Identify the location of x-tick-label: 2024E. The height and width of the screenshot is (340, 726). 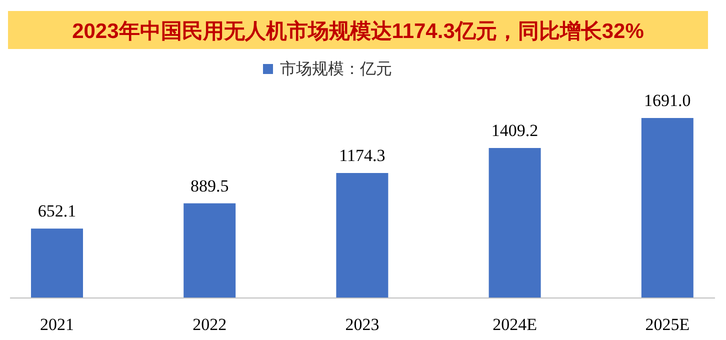
(514, 324).